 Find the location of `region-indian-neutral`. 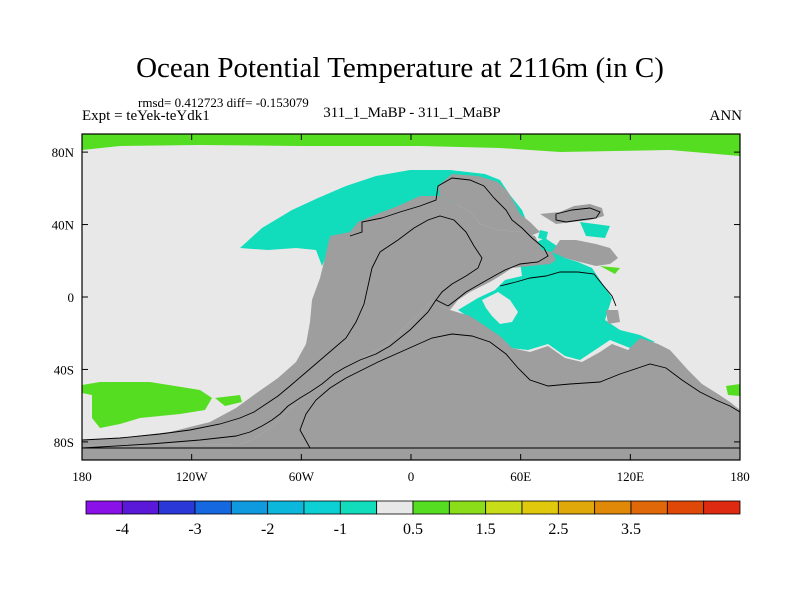

region-indian-neutral is located at coordinates (500, 308).